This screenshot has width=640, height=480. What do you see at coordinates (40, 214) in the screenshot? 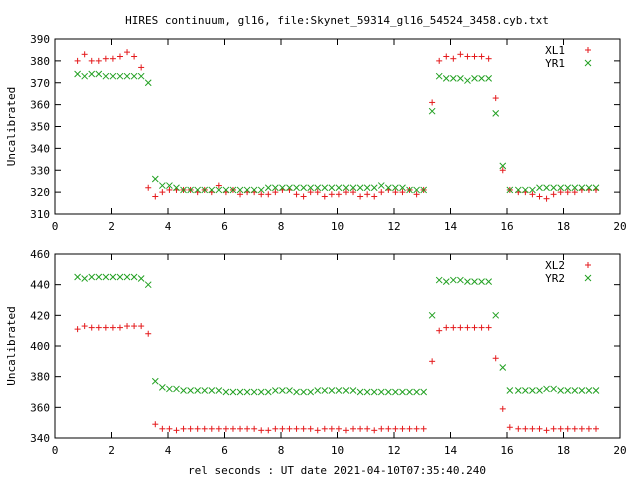
I see `y-tick-label: 310` at bounding box center [40, 214].